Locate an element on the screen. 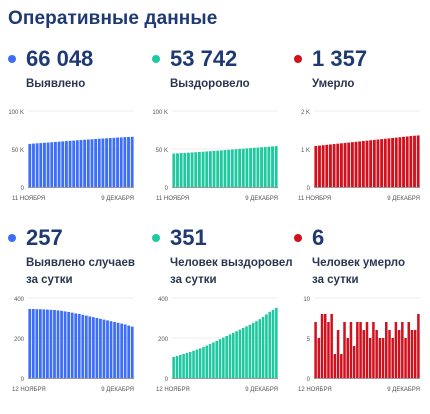  stat-row: 257 is located at coordinates (33, 238).